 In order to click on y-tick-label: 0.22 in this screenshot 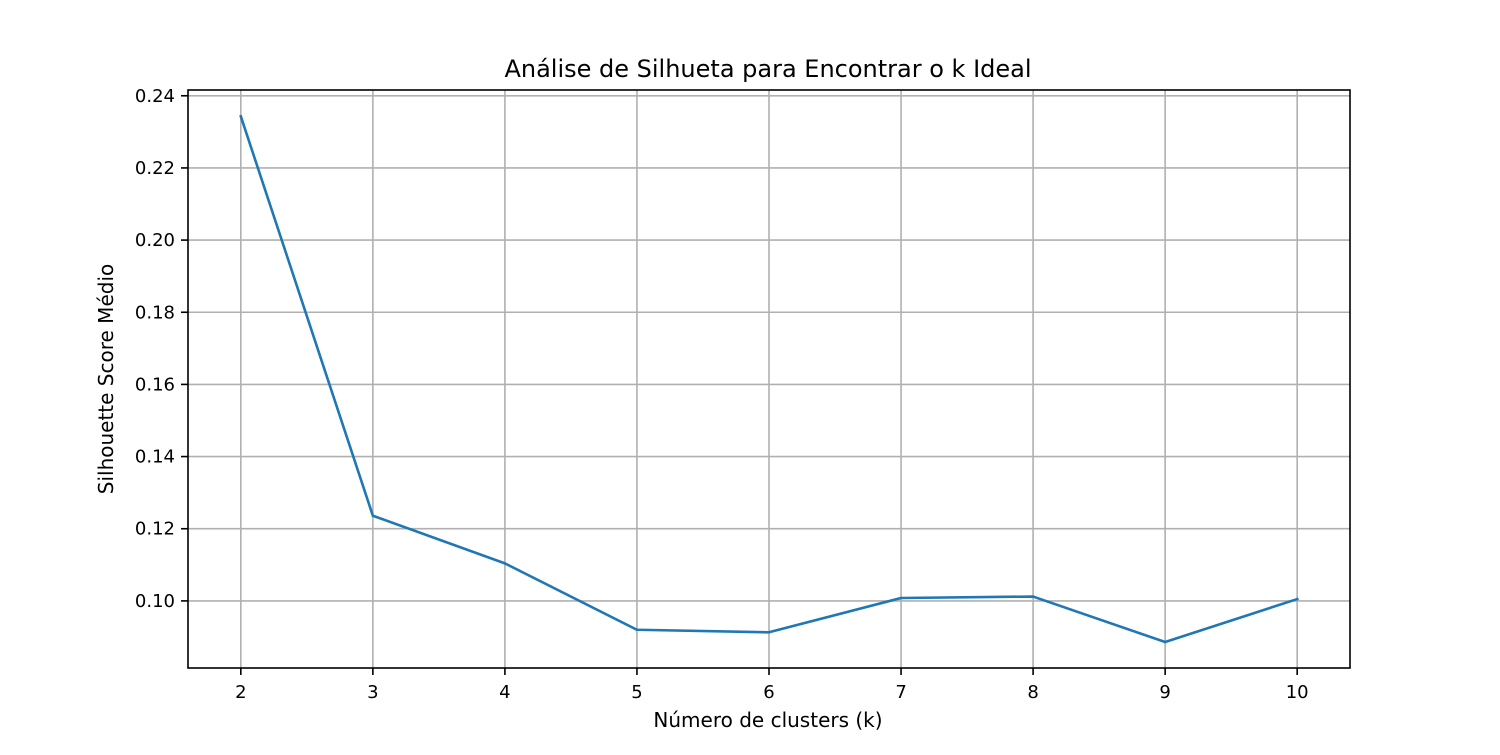, I will do `click(155, 168)`.